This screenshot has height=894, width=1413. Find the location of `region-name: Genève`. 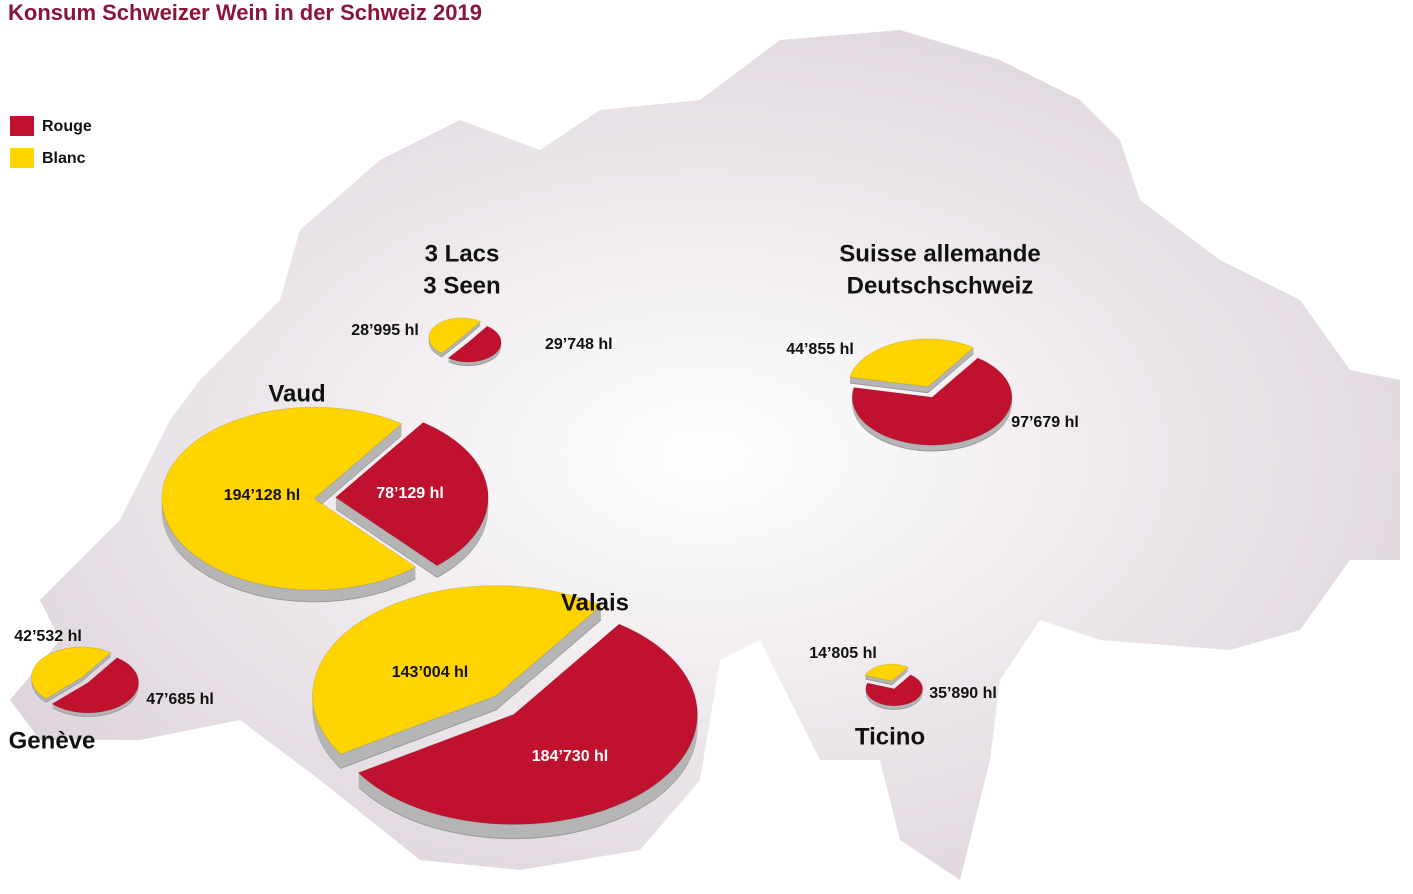

region-name: Genève is located at coordinates (52, 740).